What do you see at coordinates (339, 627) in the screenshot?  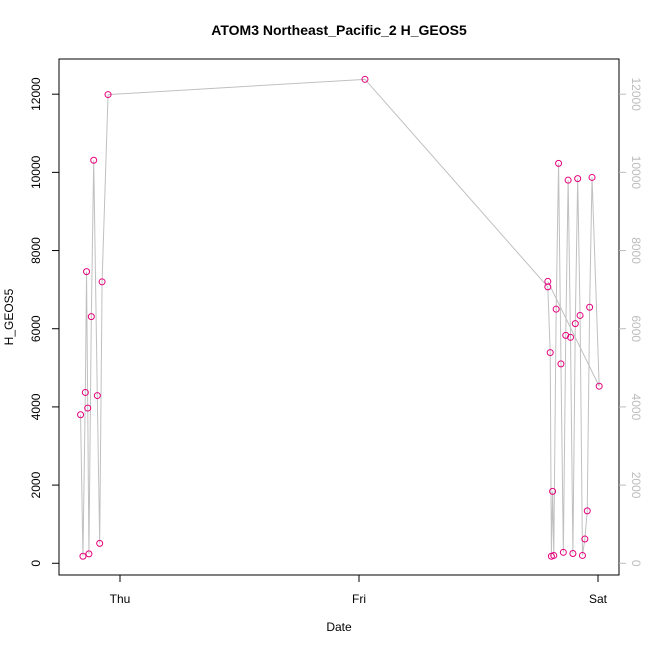 I see `x-axis-label: Date` at bounding box center [339, 627].